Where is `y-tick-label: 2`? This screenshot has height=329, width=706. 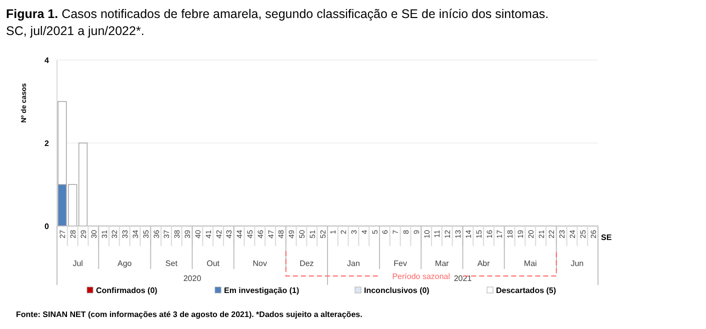 y-tick-label: 2 is located at coordinates (47, 143).